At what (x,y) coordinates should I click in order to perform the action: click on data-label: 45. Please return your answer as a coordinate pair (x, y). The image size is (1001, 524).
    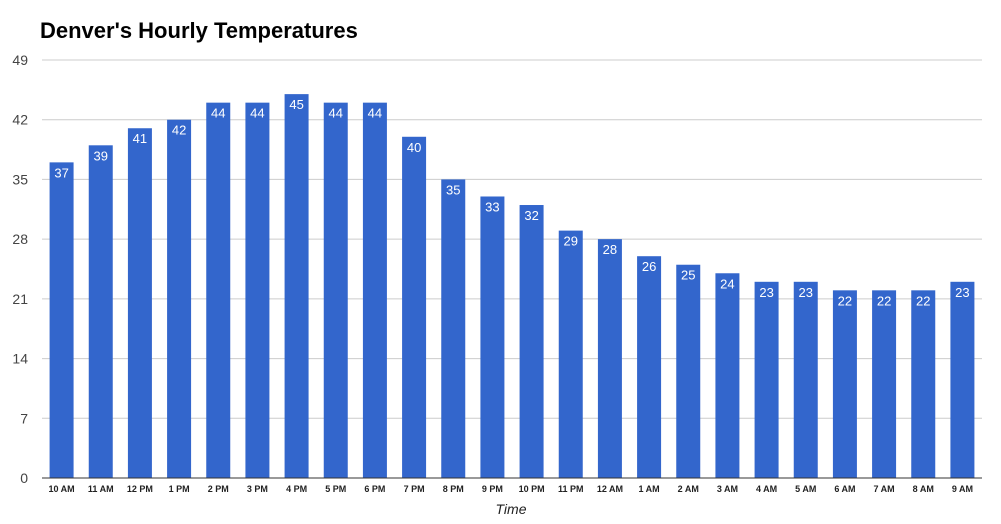
    Looking at the image, I should click on (296, 104).